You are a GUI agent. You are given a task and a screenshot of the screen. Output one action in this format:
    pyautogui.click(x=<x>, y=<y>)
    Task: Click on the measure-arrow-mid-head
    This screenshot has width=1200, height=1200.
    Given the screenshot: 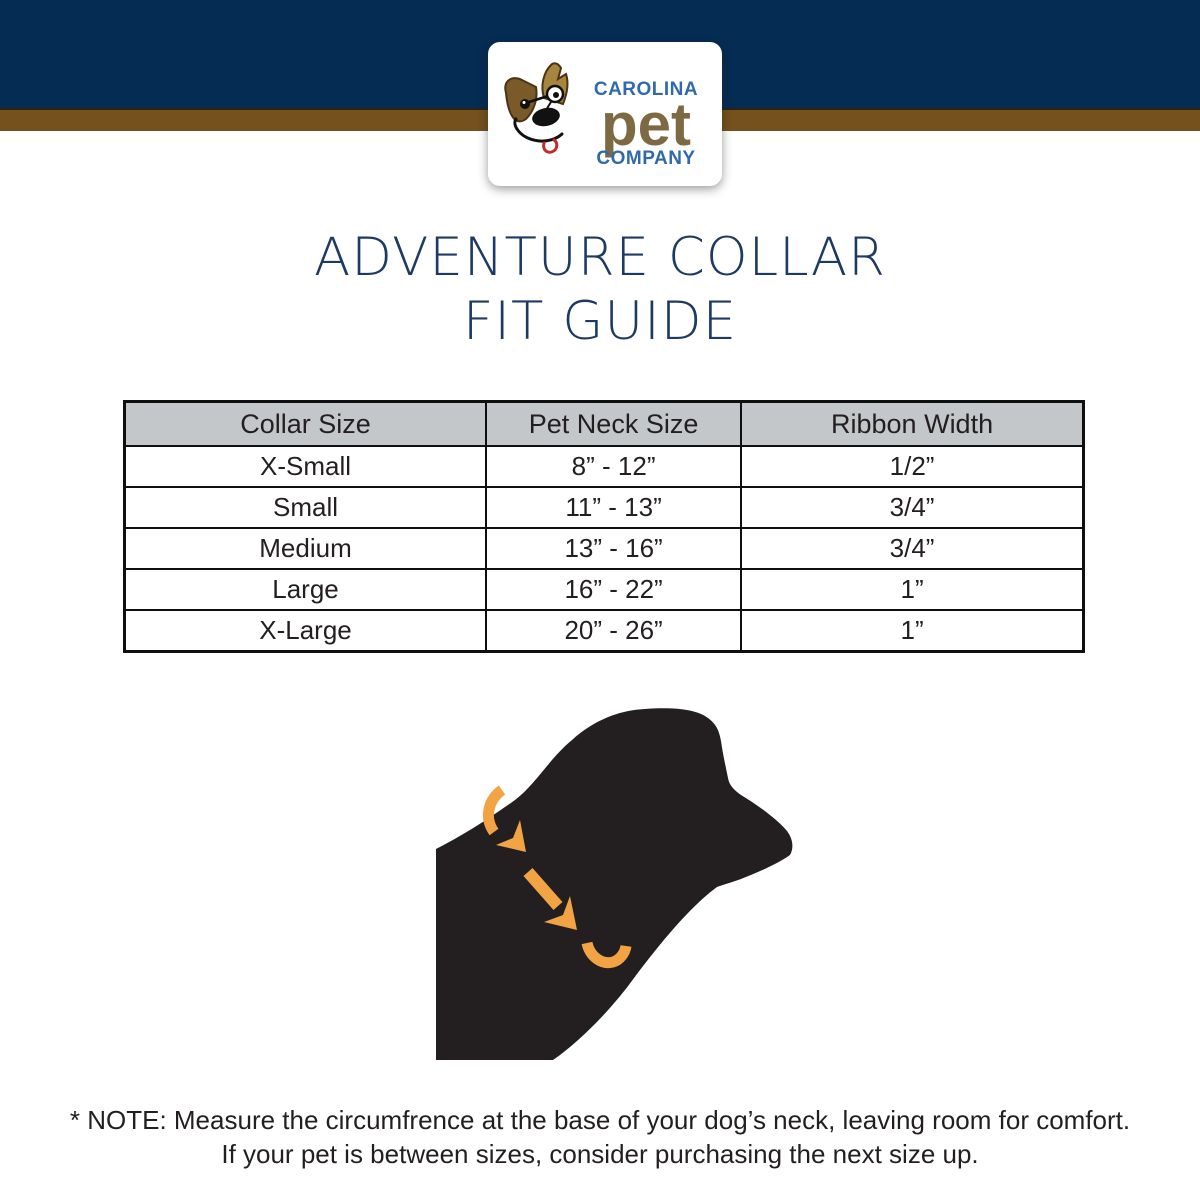 What is the action you would take?
    pyautogui.click(x=560, y=913)
    